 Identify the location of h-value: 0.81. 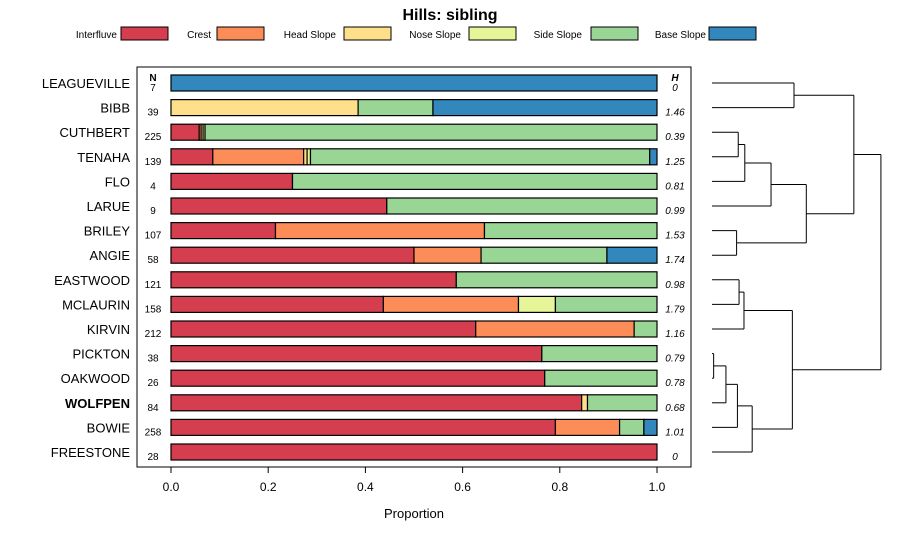
(674, 186).